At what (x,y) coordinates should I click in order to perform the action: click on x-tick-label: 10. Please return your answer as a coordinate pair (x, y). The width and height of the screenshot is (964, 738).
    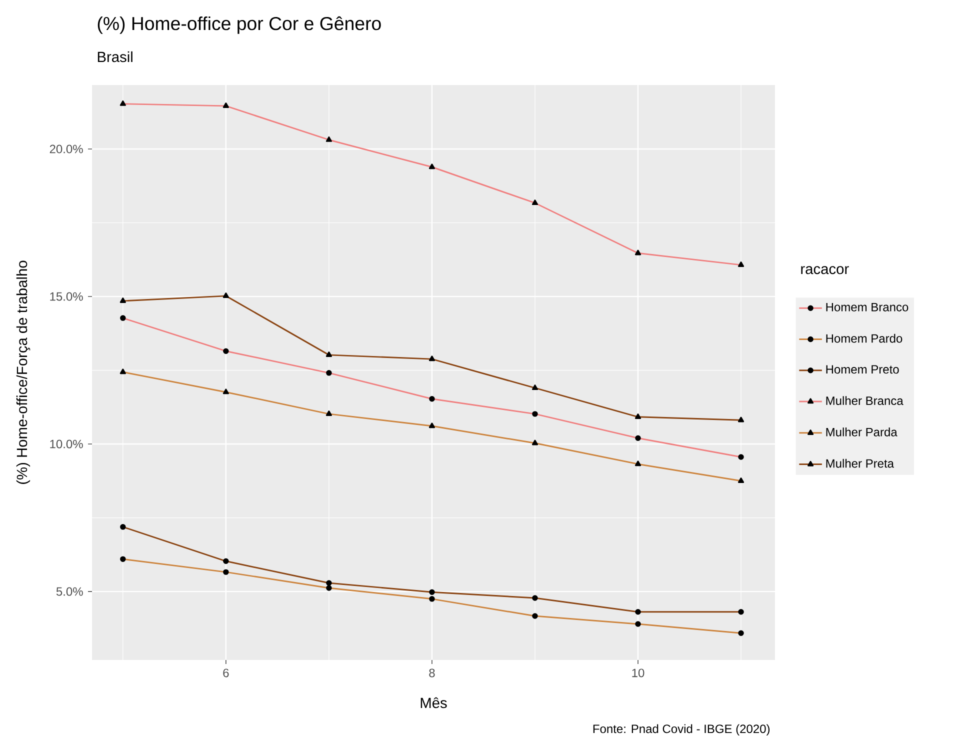
    Looking at the image, I should click on (638, 673).